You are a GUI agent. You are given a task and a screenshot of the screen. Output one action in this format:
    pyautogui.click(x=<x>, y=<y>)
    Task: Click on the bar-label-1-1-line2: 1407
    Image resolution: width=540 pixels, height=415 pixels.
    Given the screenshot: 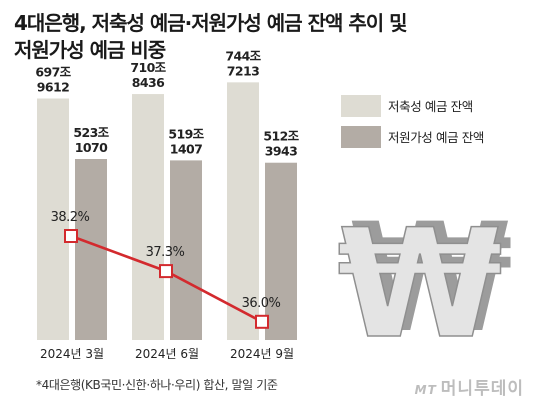 What is the action you would take?
    pyautogui.click(x=186, y=148)
    